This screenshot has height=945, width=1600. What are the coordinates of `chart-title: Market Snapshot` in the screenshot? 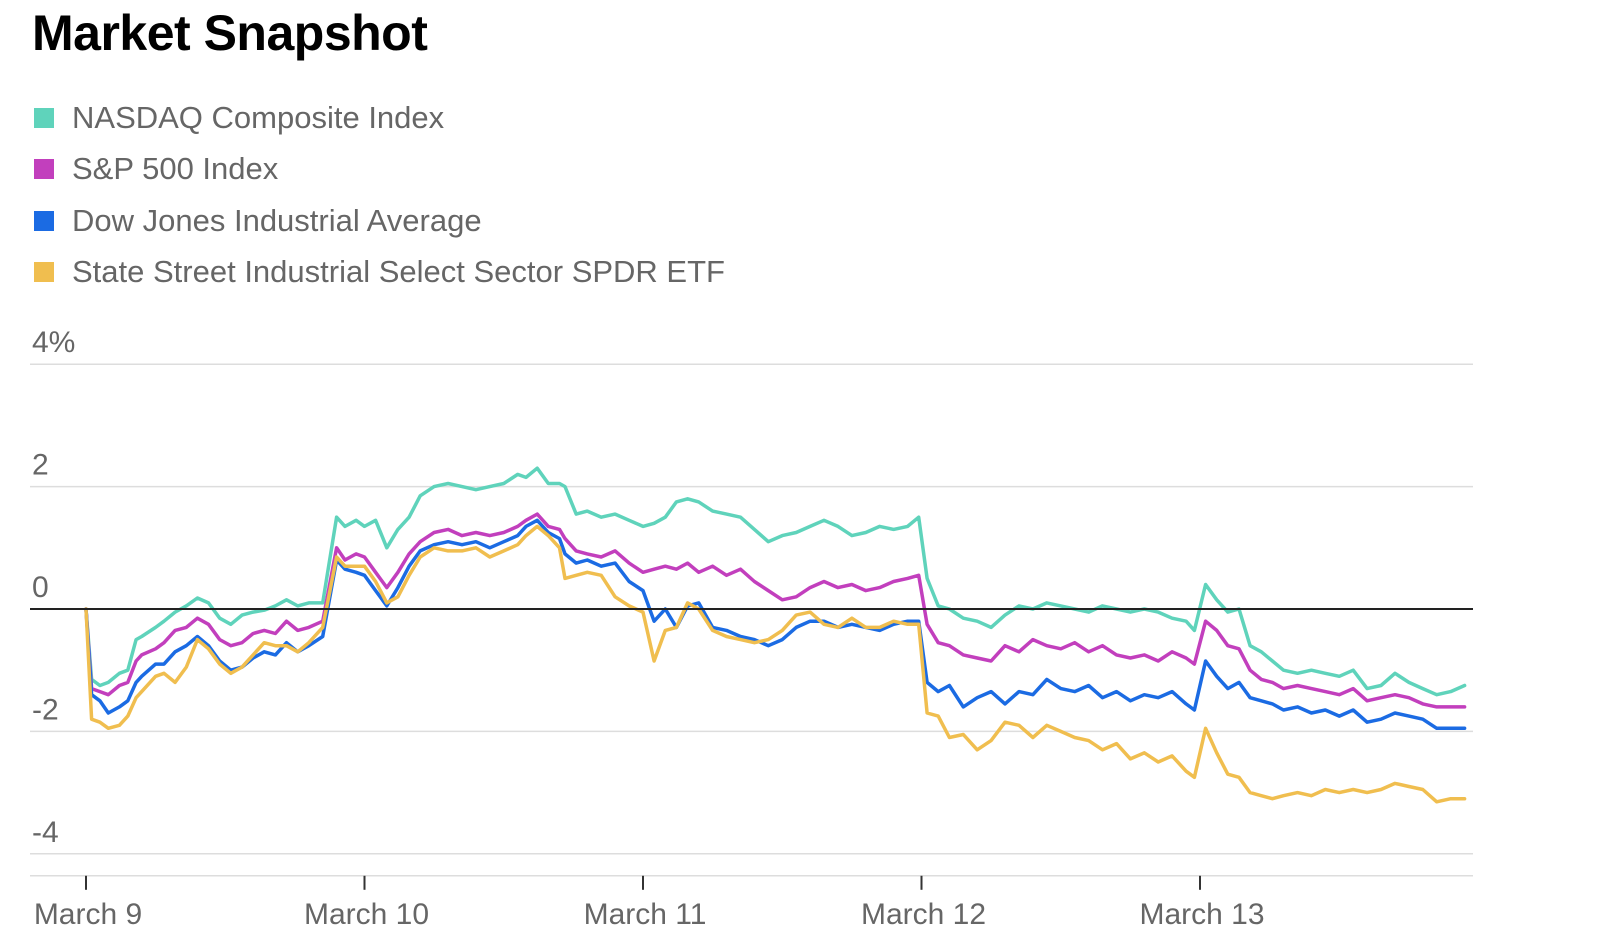 It's located at (230, 33).